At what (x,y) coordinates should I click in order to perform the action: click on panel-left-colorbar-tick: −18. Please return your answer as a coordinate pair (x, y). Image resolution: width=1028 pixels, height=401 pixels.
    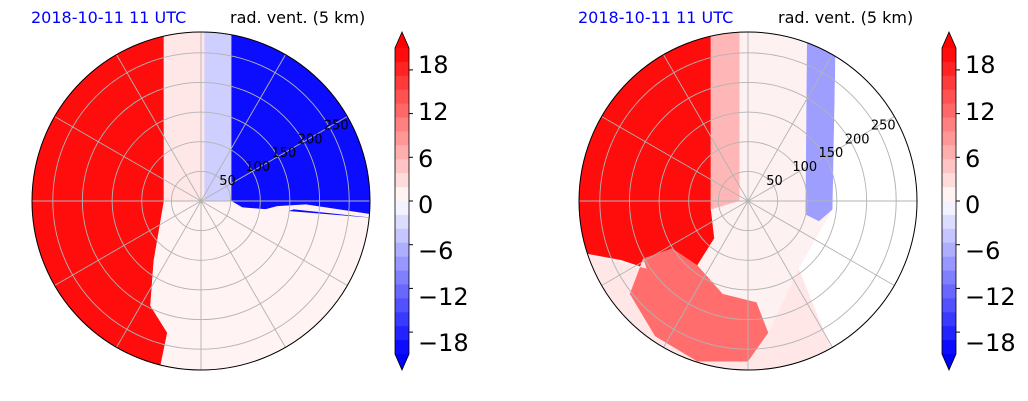
    Looking at the image, I should click on (443, 343).